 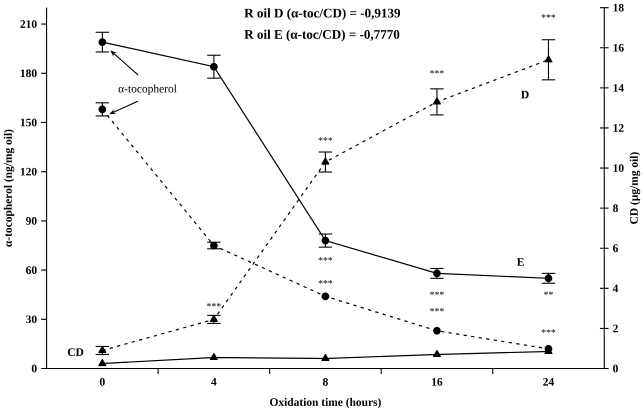 I want to click on y2-tick-label: 8, so click(x=615, y=208).